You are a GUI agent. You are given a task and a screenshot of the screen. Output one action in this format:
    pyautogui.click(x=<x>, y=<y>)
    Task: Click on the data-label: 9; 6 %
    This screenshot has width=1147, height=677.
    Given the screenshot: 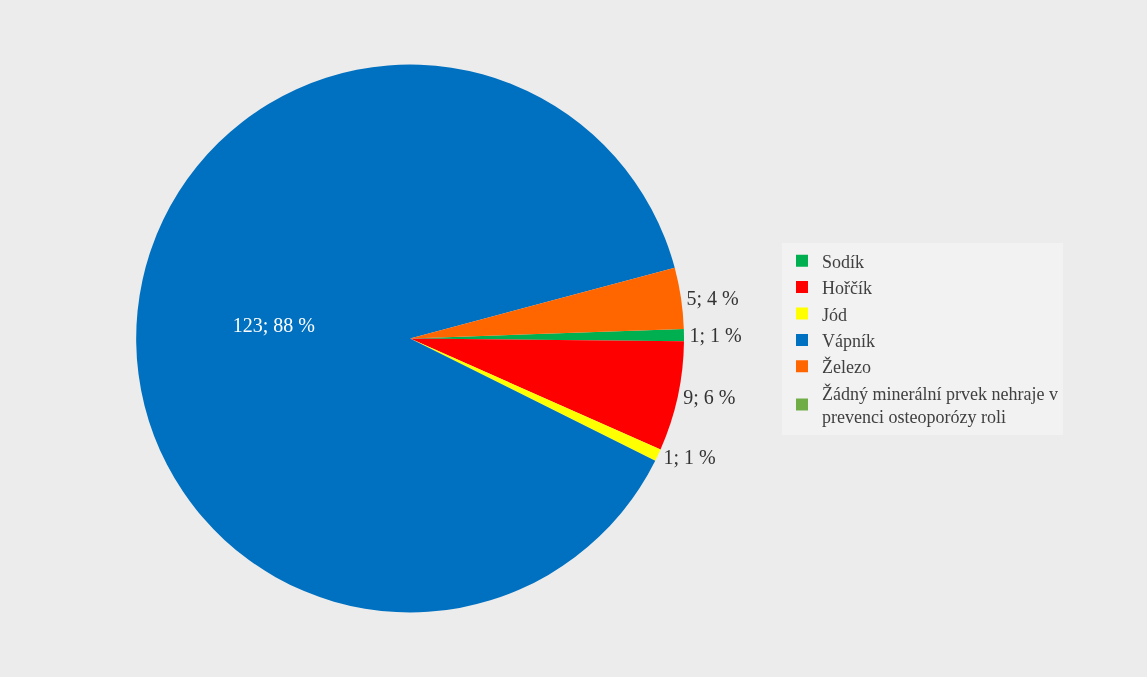 What is the action you would take?
    pyautogui.click(x=709, y=397)
    